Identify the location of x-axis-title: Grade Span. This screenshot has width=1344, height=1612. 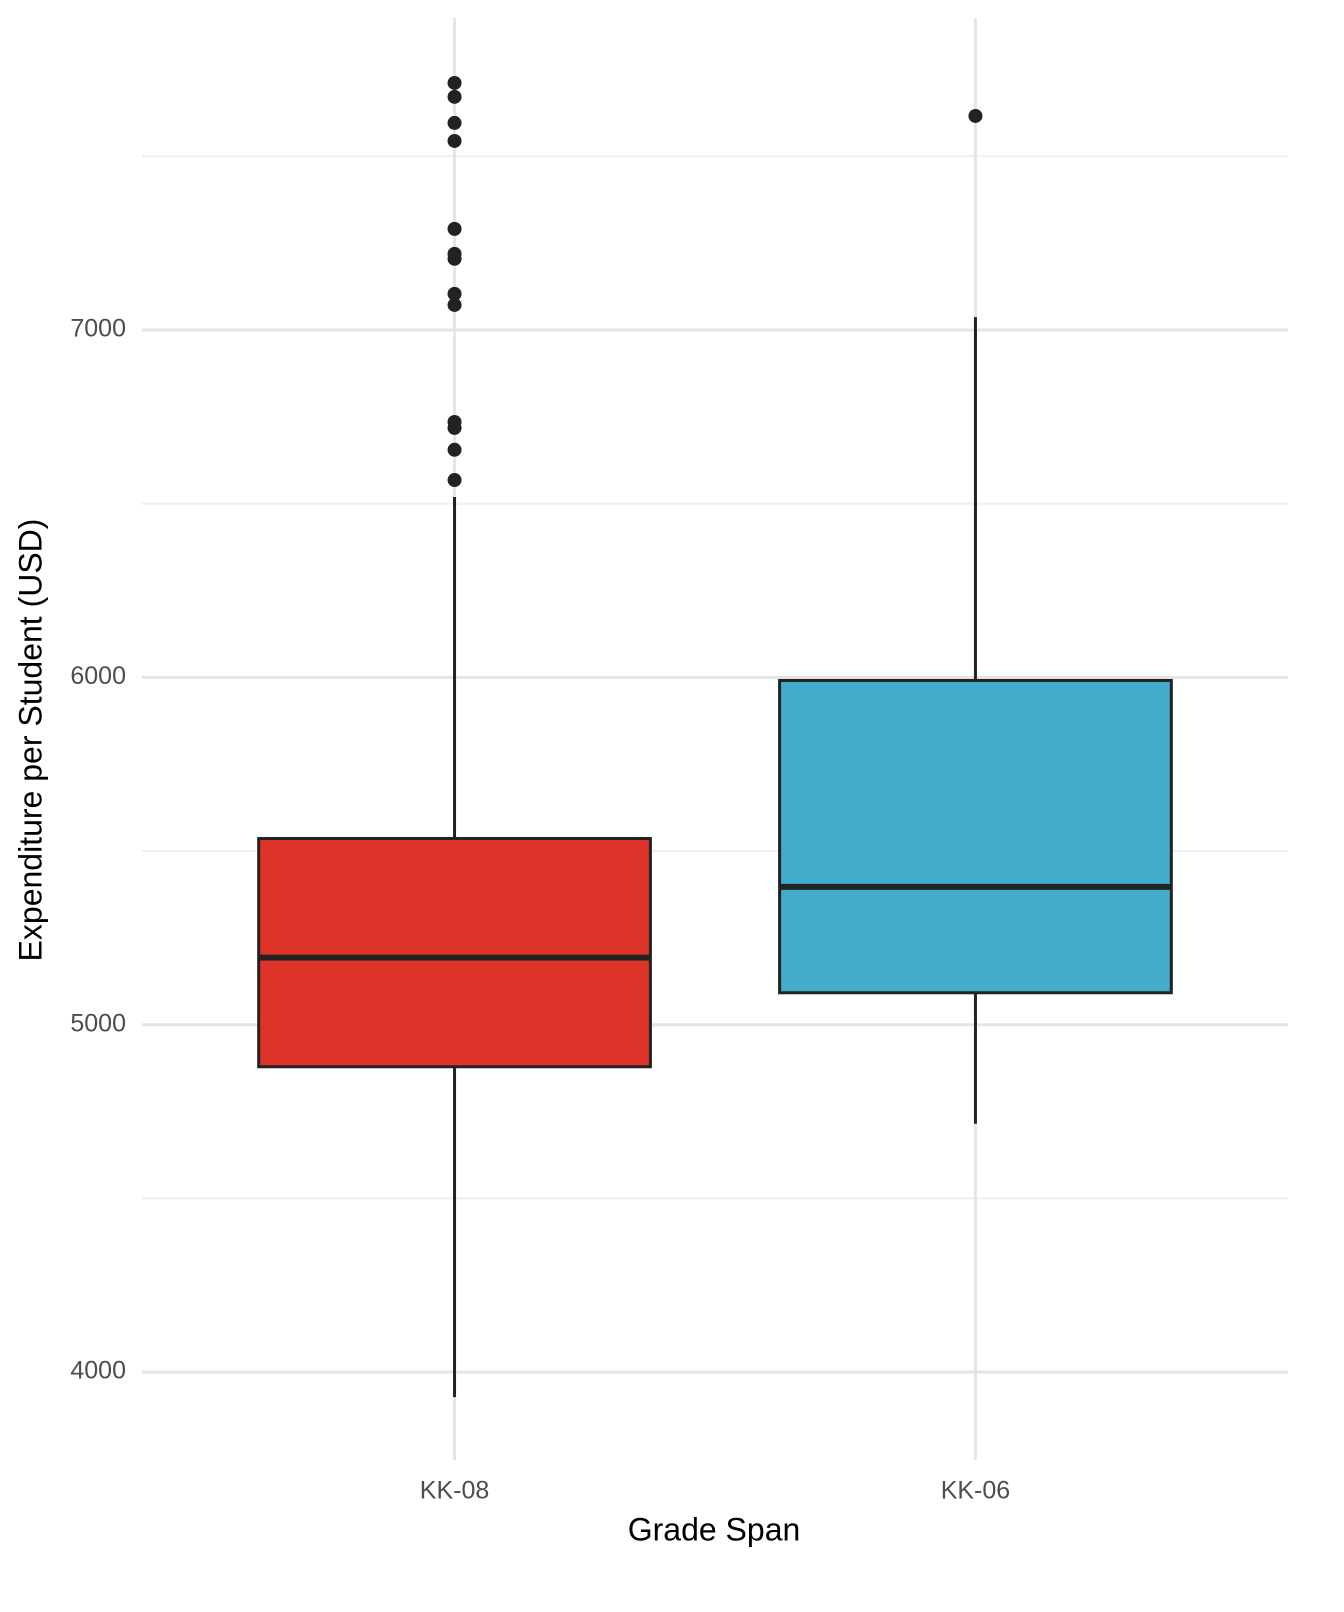
(714, 1529).